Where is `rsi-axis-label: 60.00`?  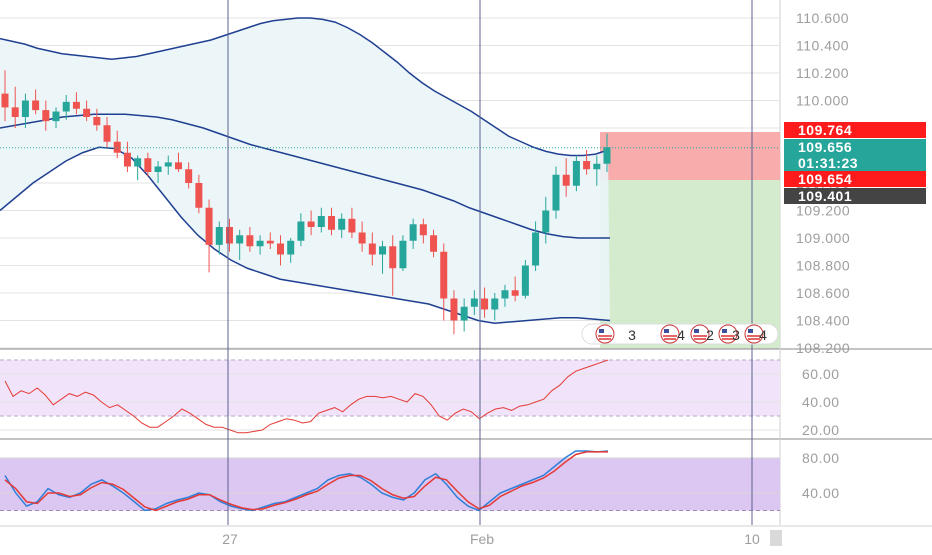 rsi-axis-label: 60.00 is located at coordinates (821, 374).